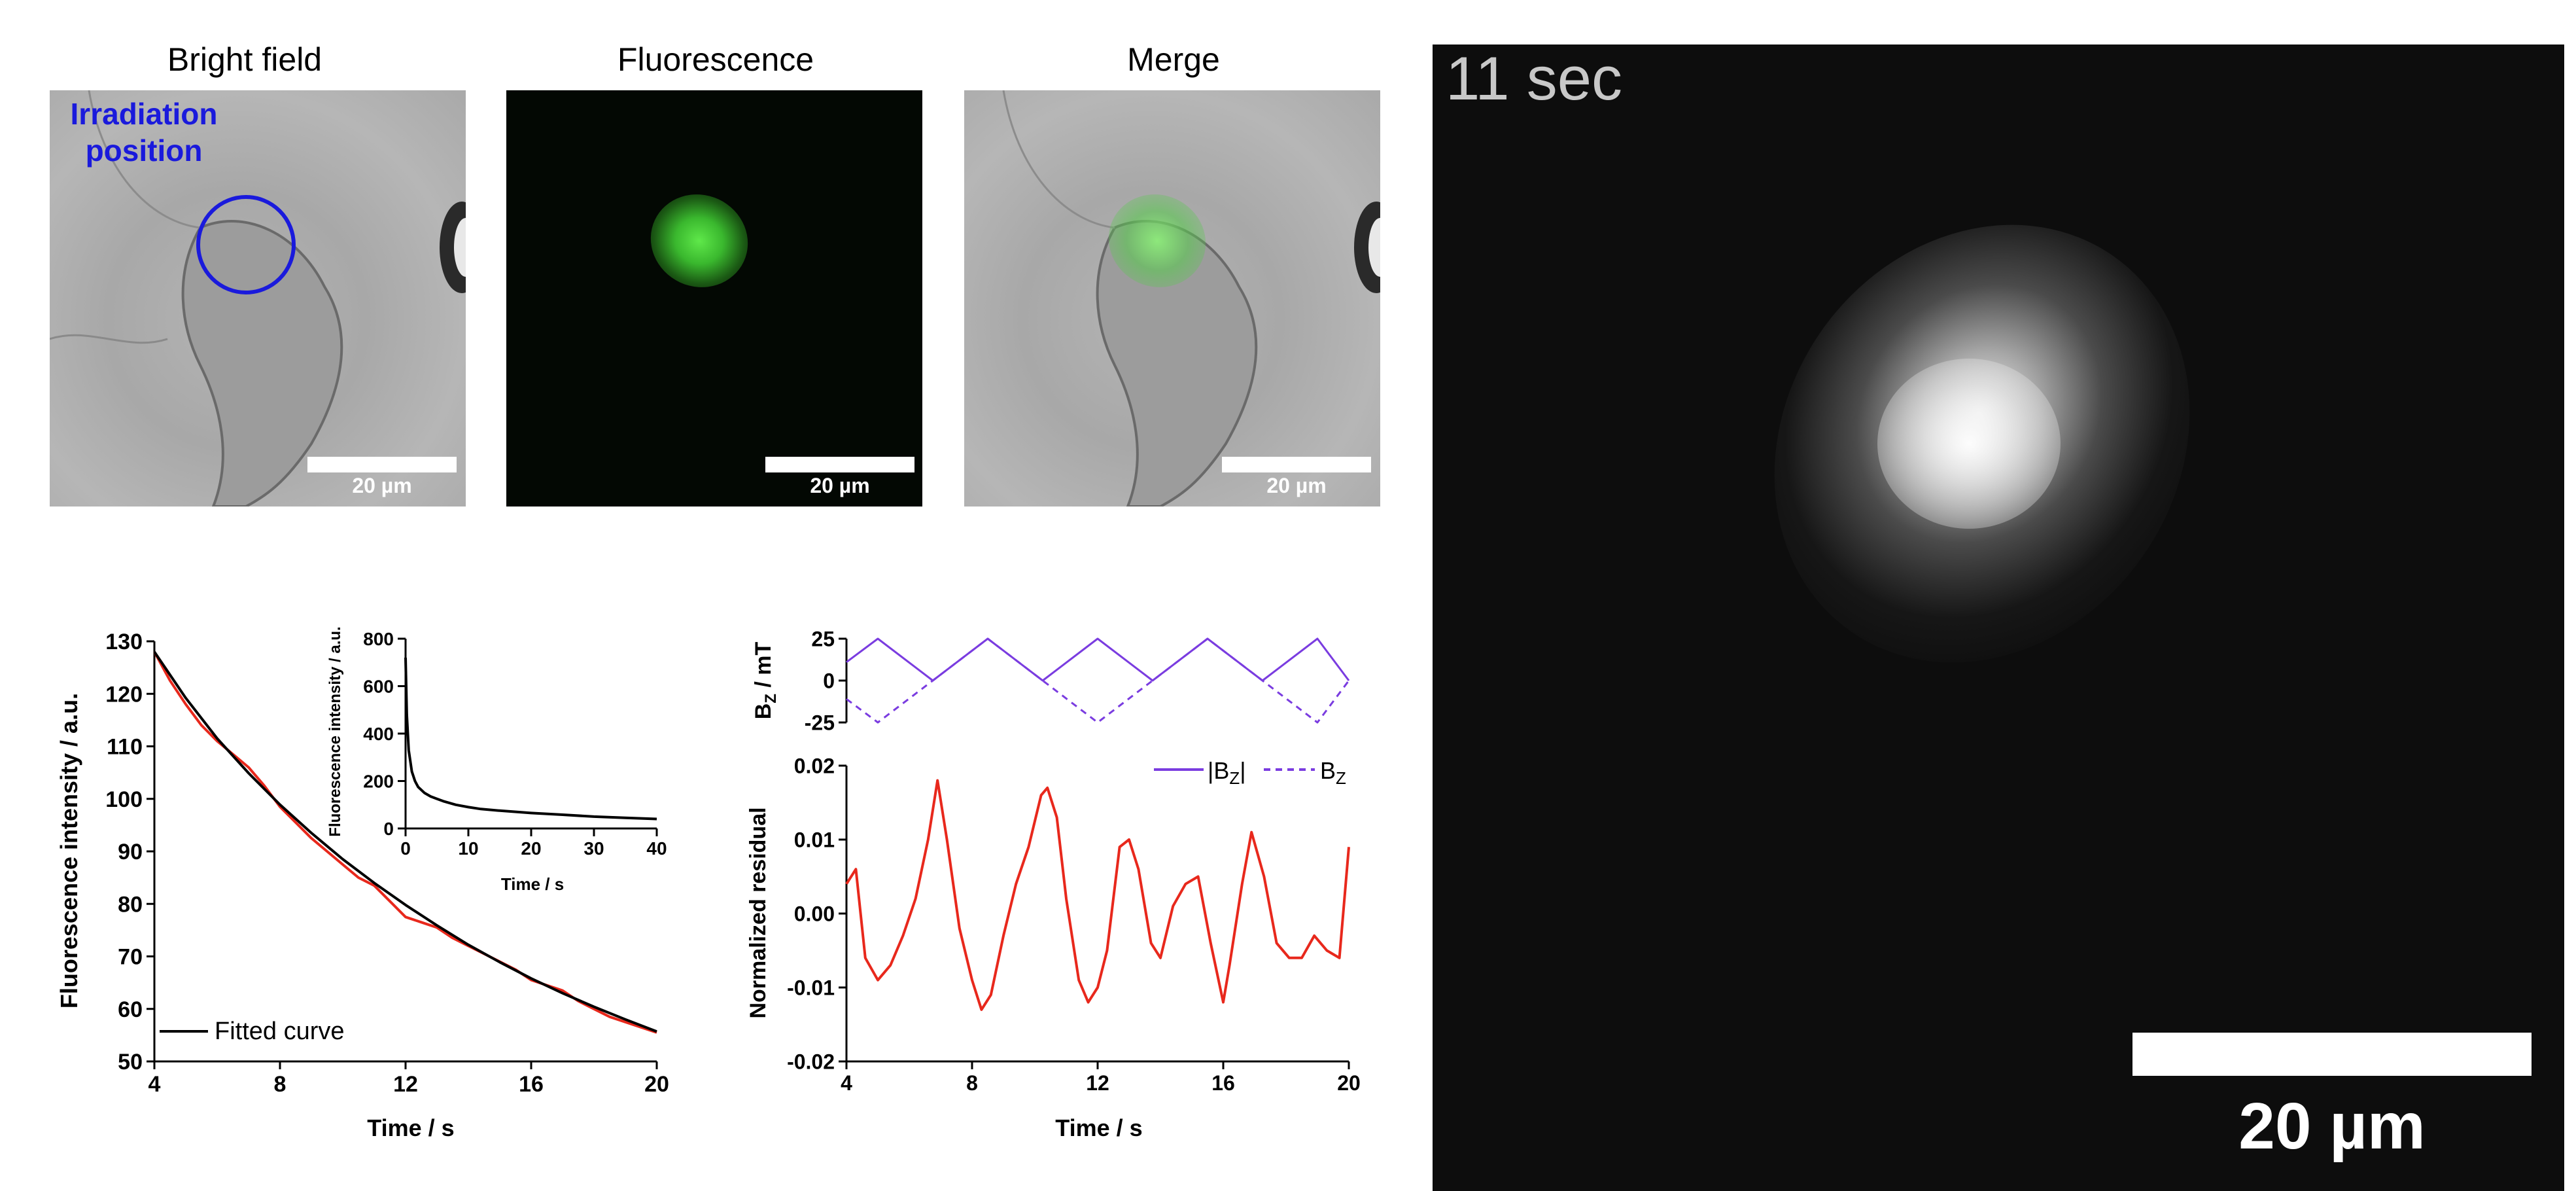 This screenshot has width=2576, height=1191. Describe the element at coordinates (530, 739) in the screenshot. I see `inset-decay-series` at that location.